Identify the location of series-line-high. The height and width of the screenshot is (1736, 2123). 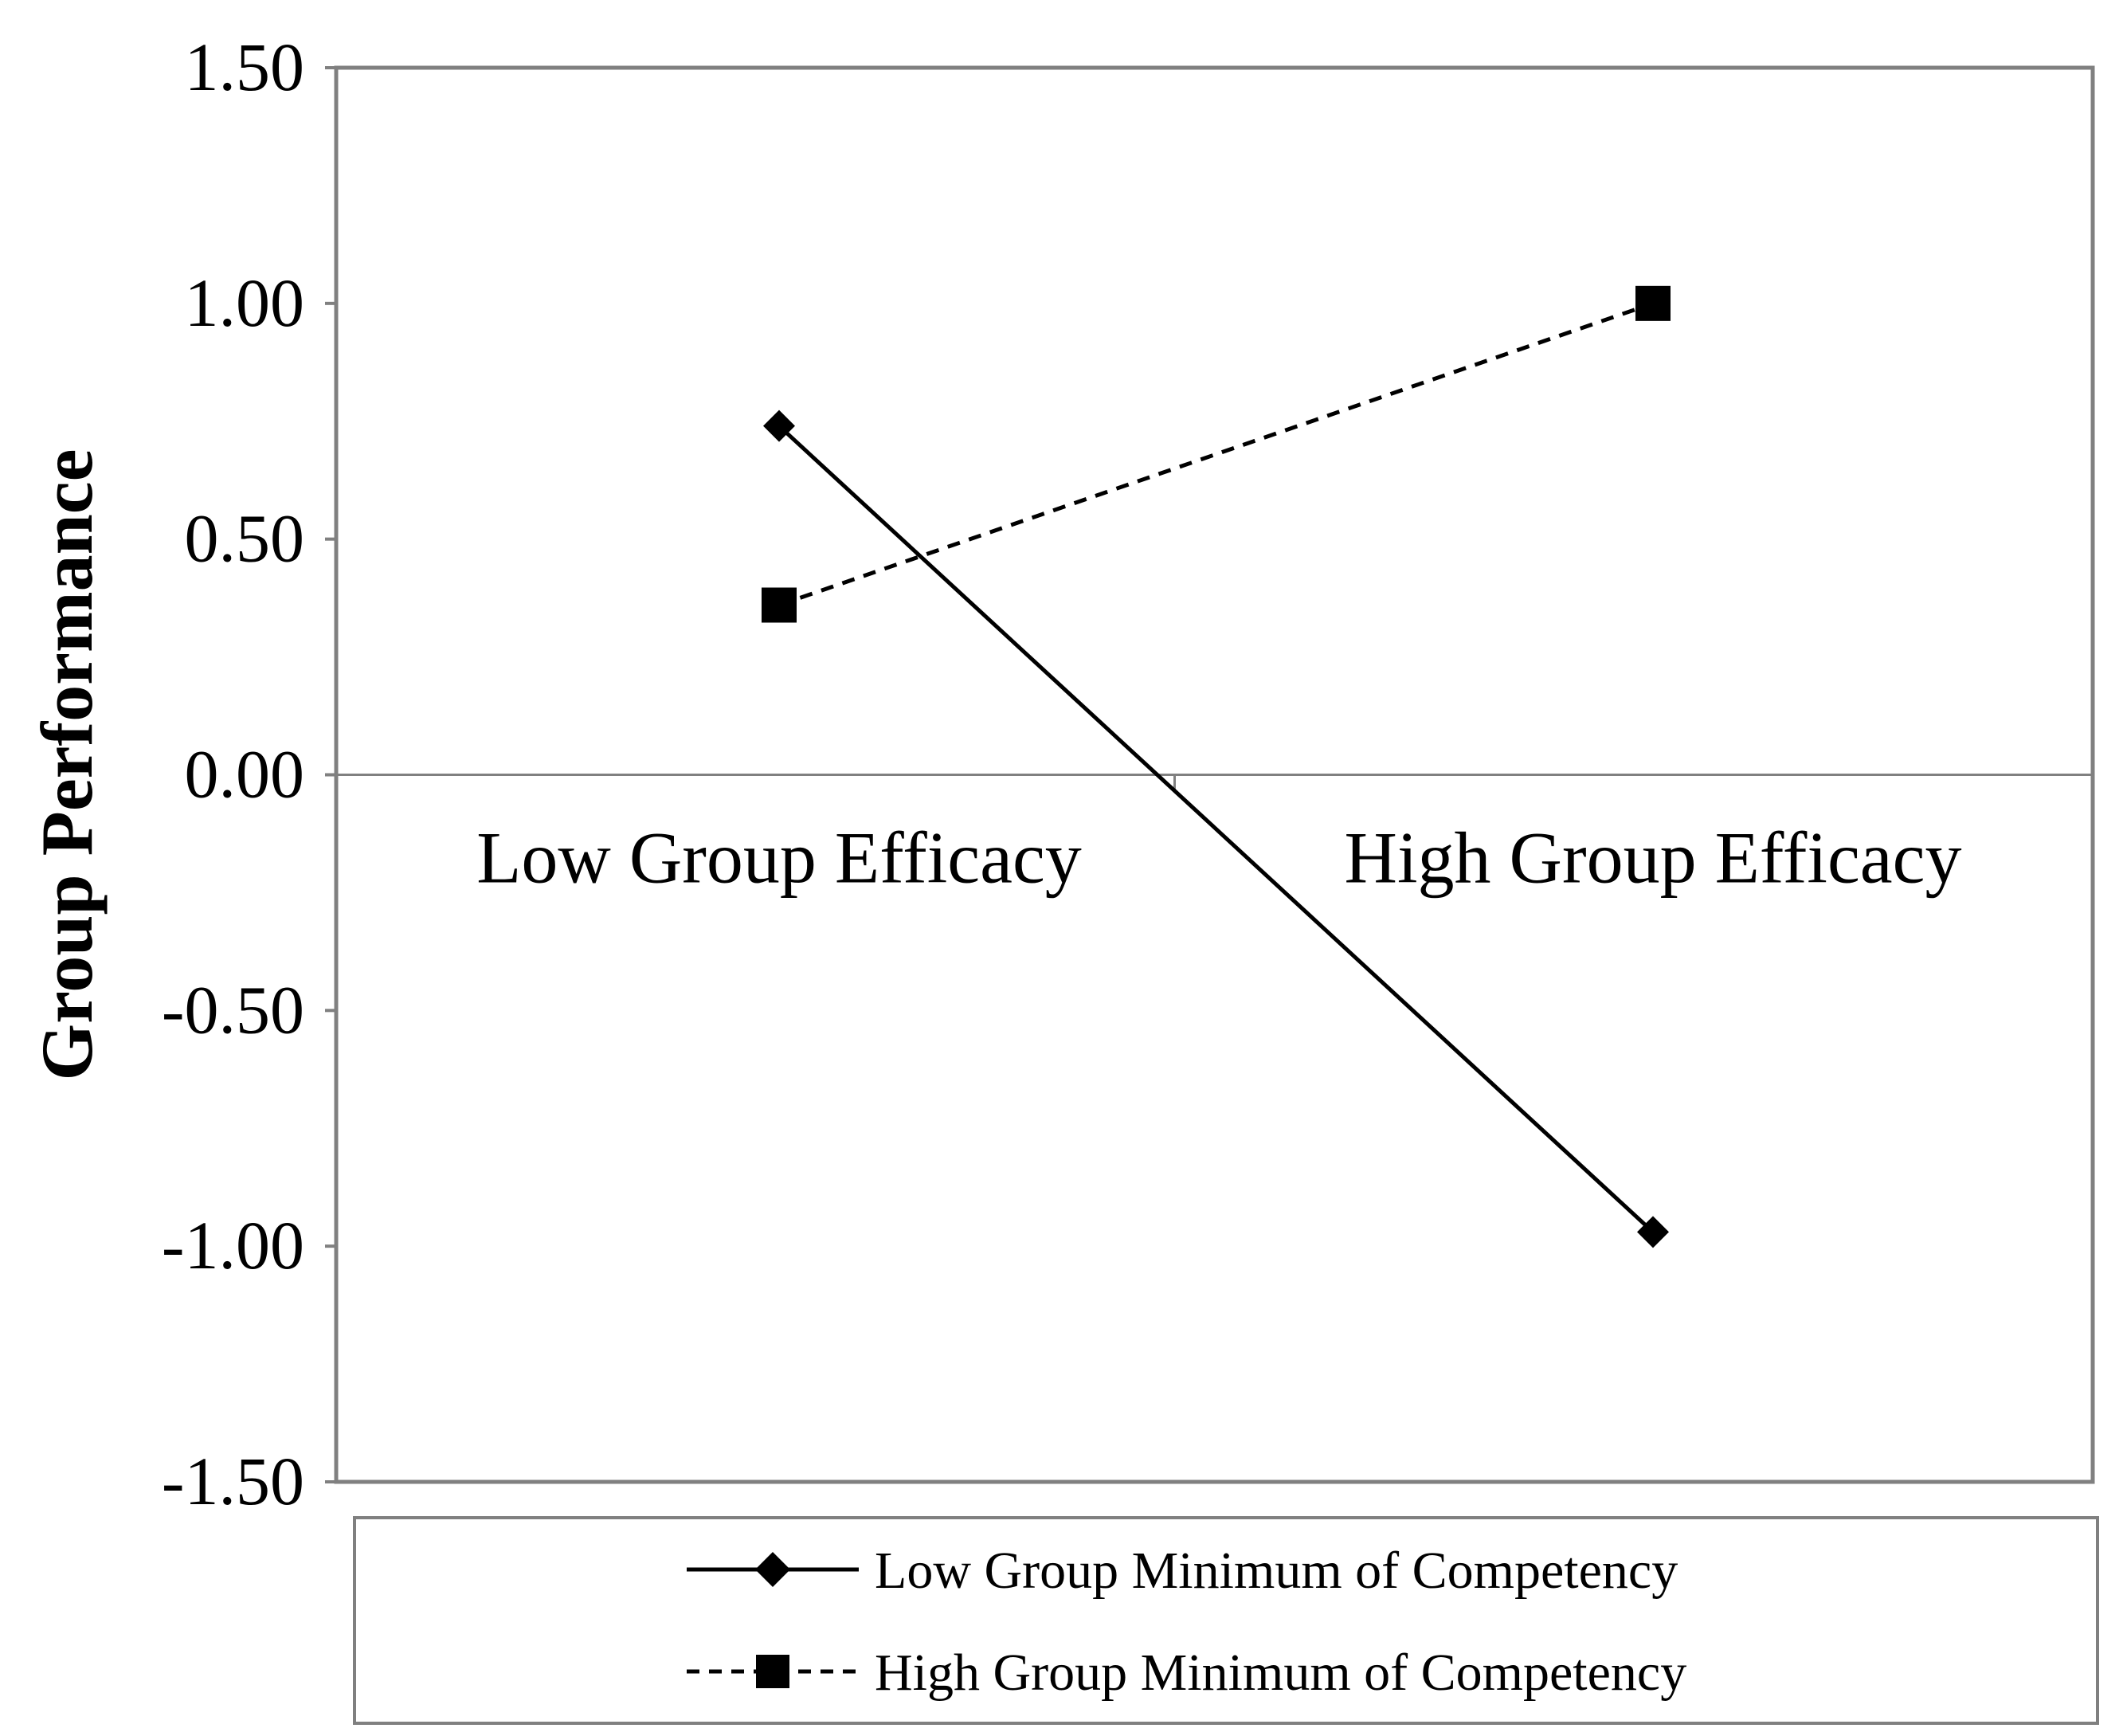
(1216, 454).